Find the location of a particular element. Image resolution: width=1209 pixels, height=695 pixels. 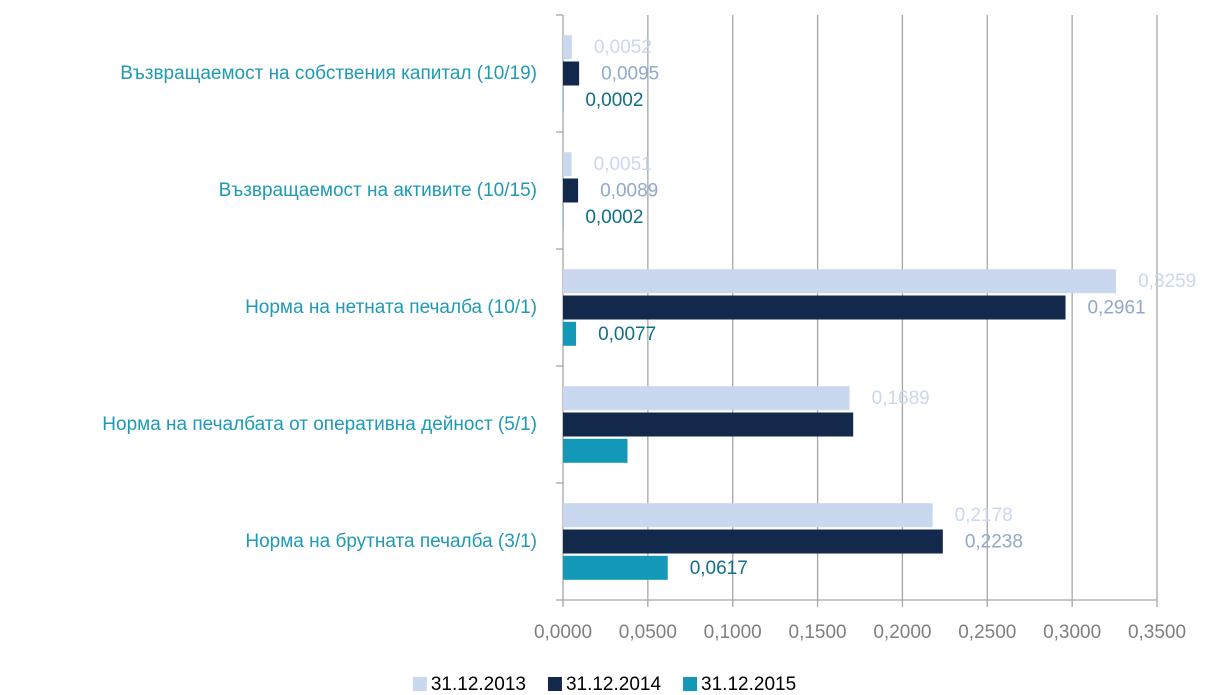

data-label: 0,0051 is located at coordinates (623, 164).